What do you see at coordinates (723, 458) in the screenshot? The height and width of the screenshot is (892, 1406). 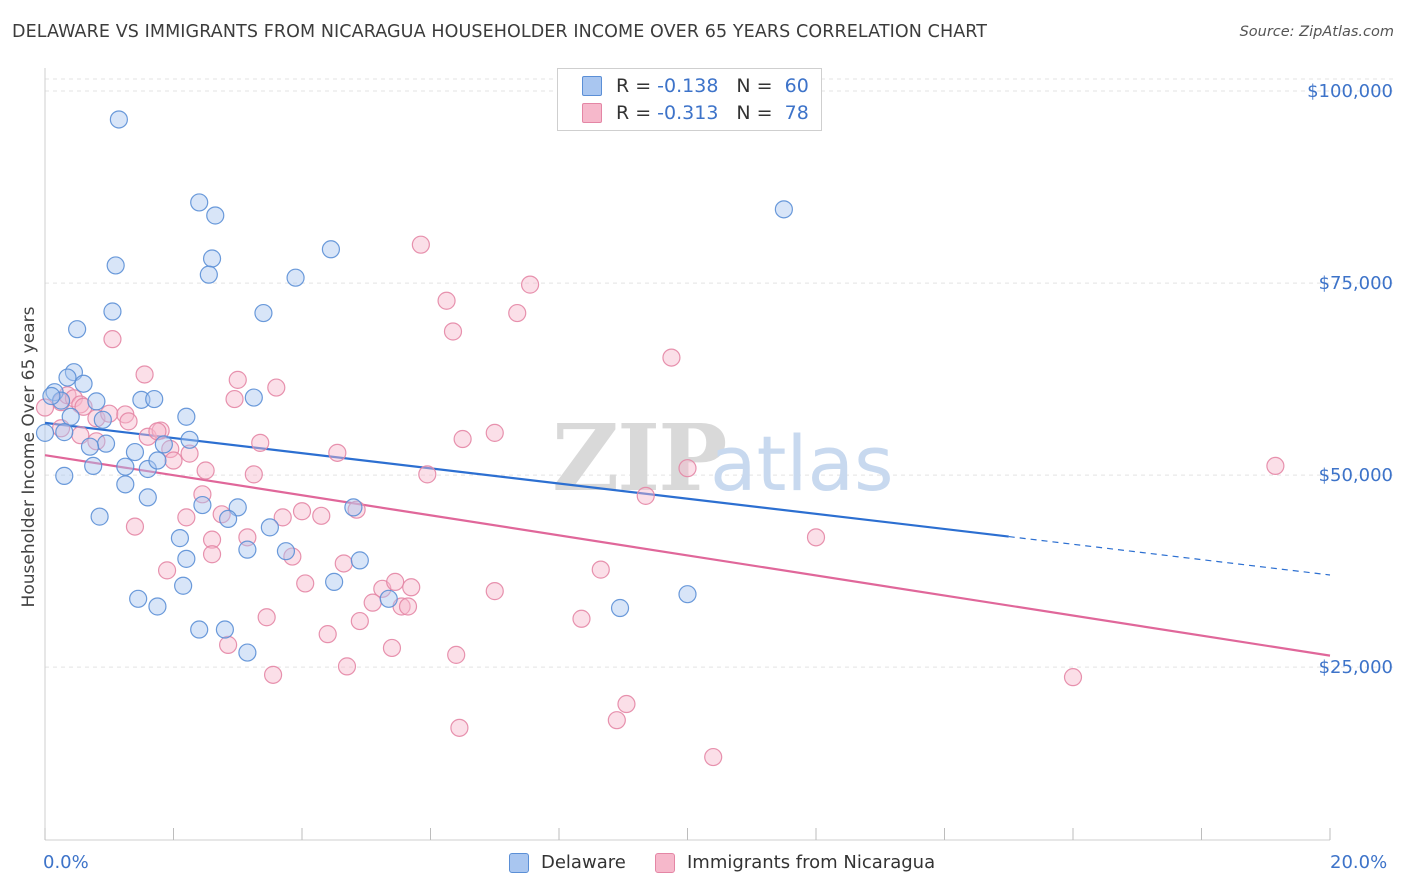 I see `watermark: ZIP atlas` at bounding box center [723, 458].